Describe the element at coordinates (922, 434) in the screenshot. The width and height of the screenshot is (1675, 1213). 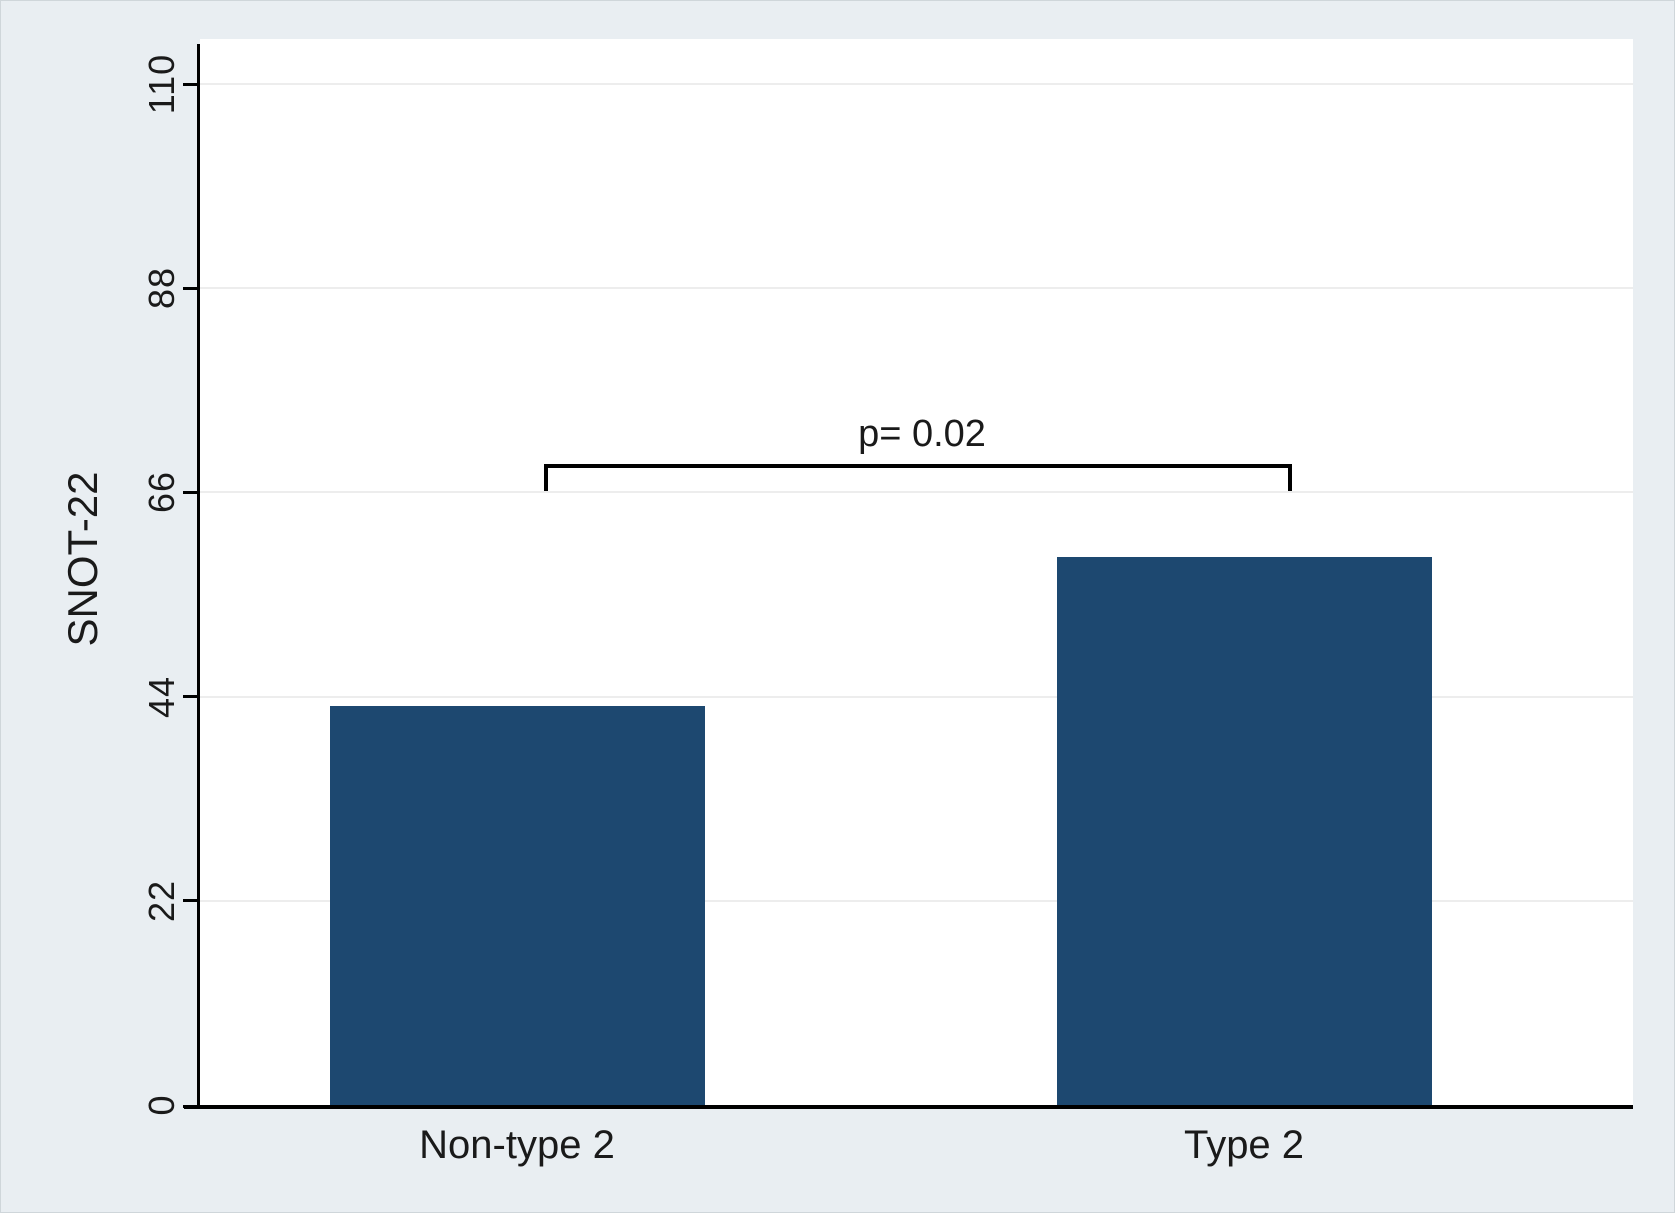
I see `p-value-label: p= 0.02` at that location.